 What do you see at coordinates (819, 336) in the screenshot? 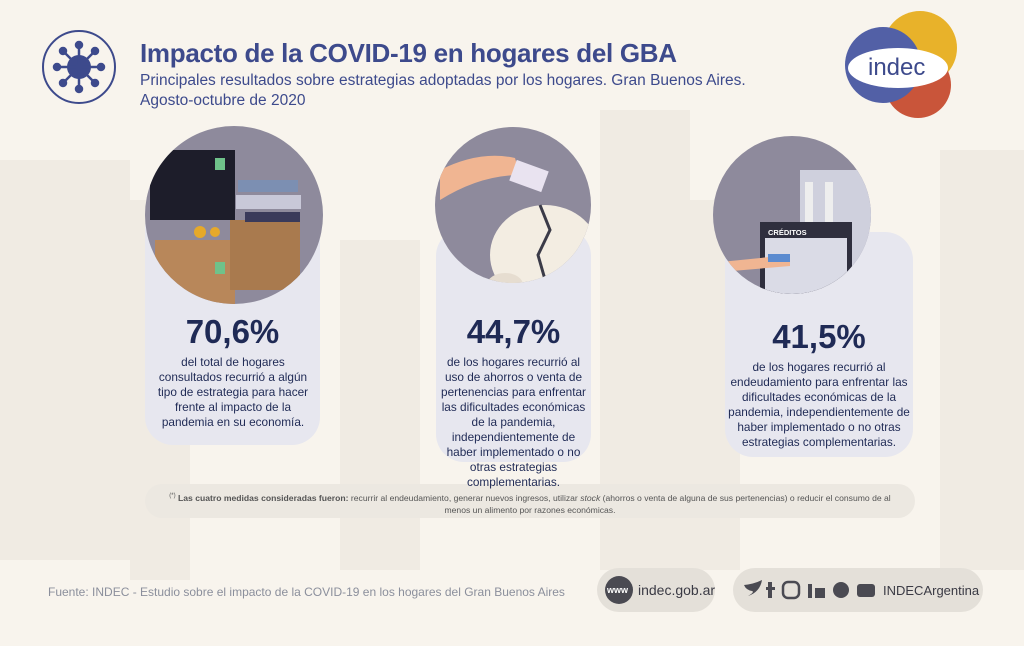
I see `stat-value: 41,5%` at bounding box center [819, 336].